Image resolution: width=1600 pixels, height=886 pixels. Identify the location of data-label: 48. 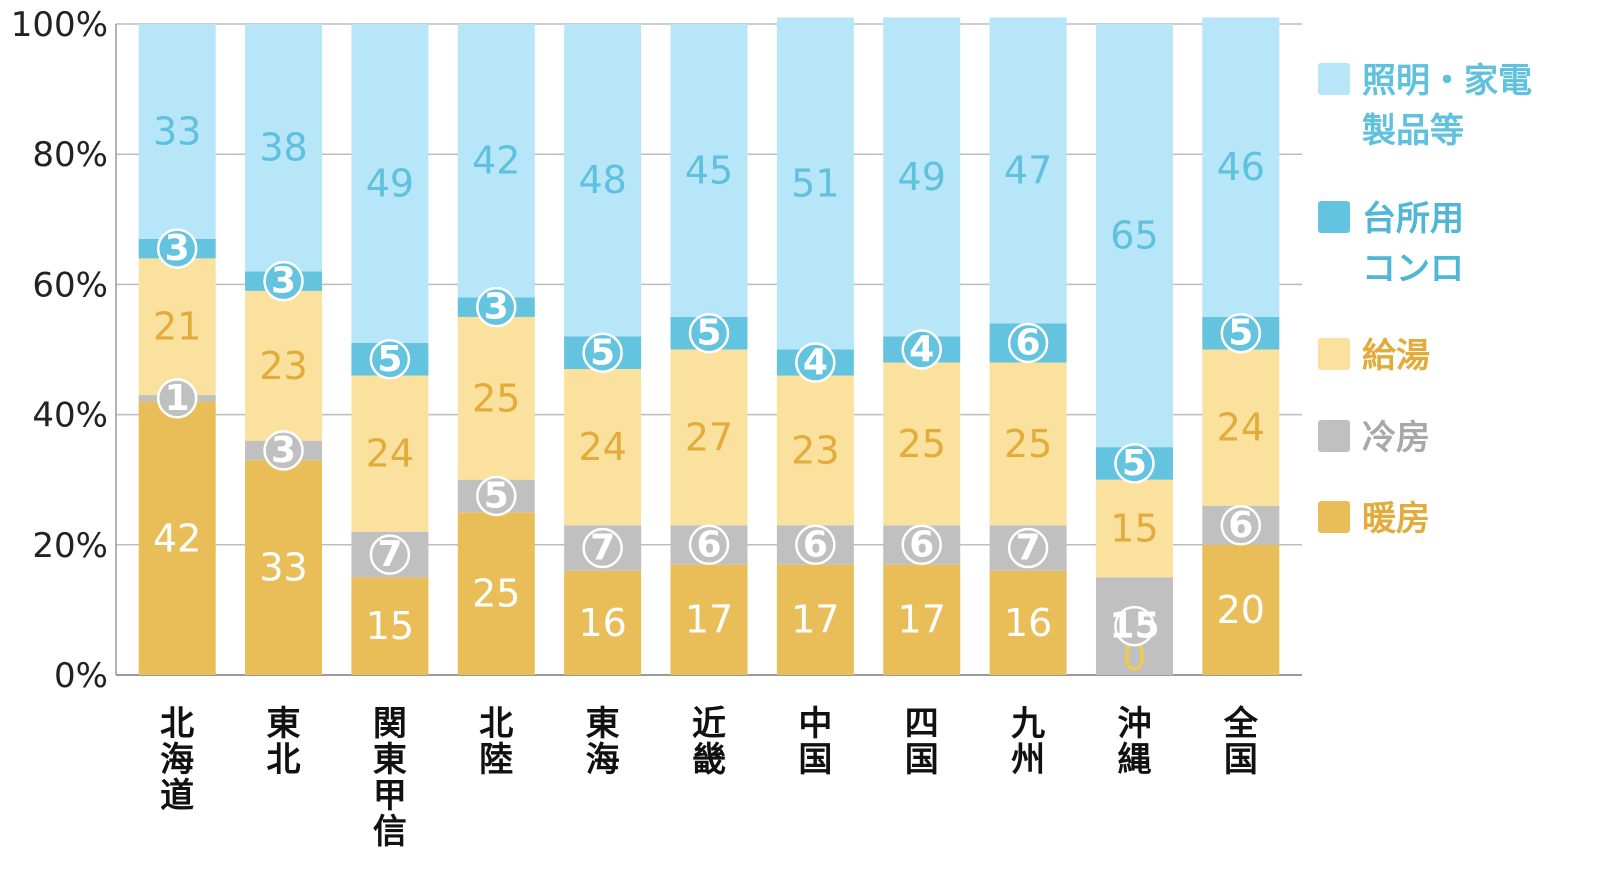
(602, 180).